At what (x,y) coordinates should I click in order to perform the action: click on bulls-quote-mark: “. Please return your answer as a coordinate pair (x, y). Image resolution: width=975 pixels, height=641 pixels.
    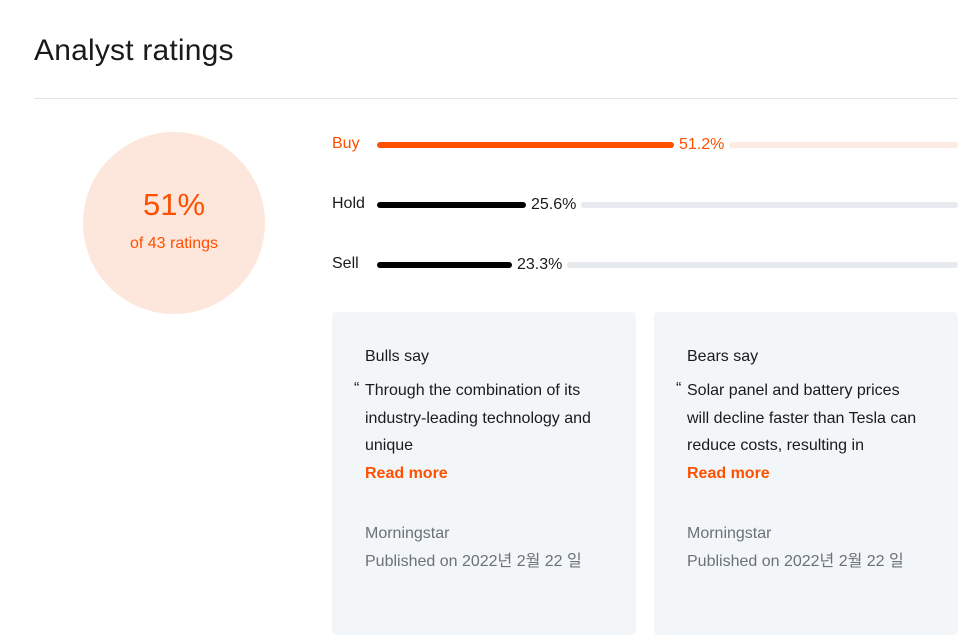
    Looking at the image, I should click on (357, 388).